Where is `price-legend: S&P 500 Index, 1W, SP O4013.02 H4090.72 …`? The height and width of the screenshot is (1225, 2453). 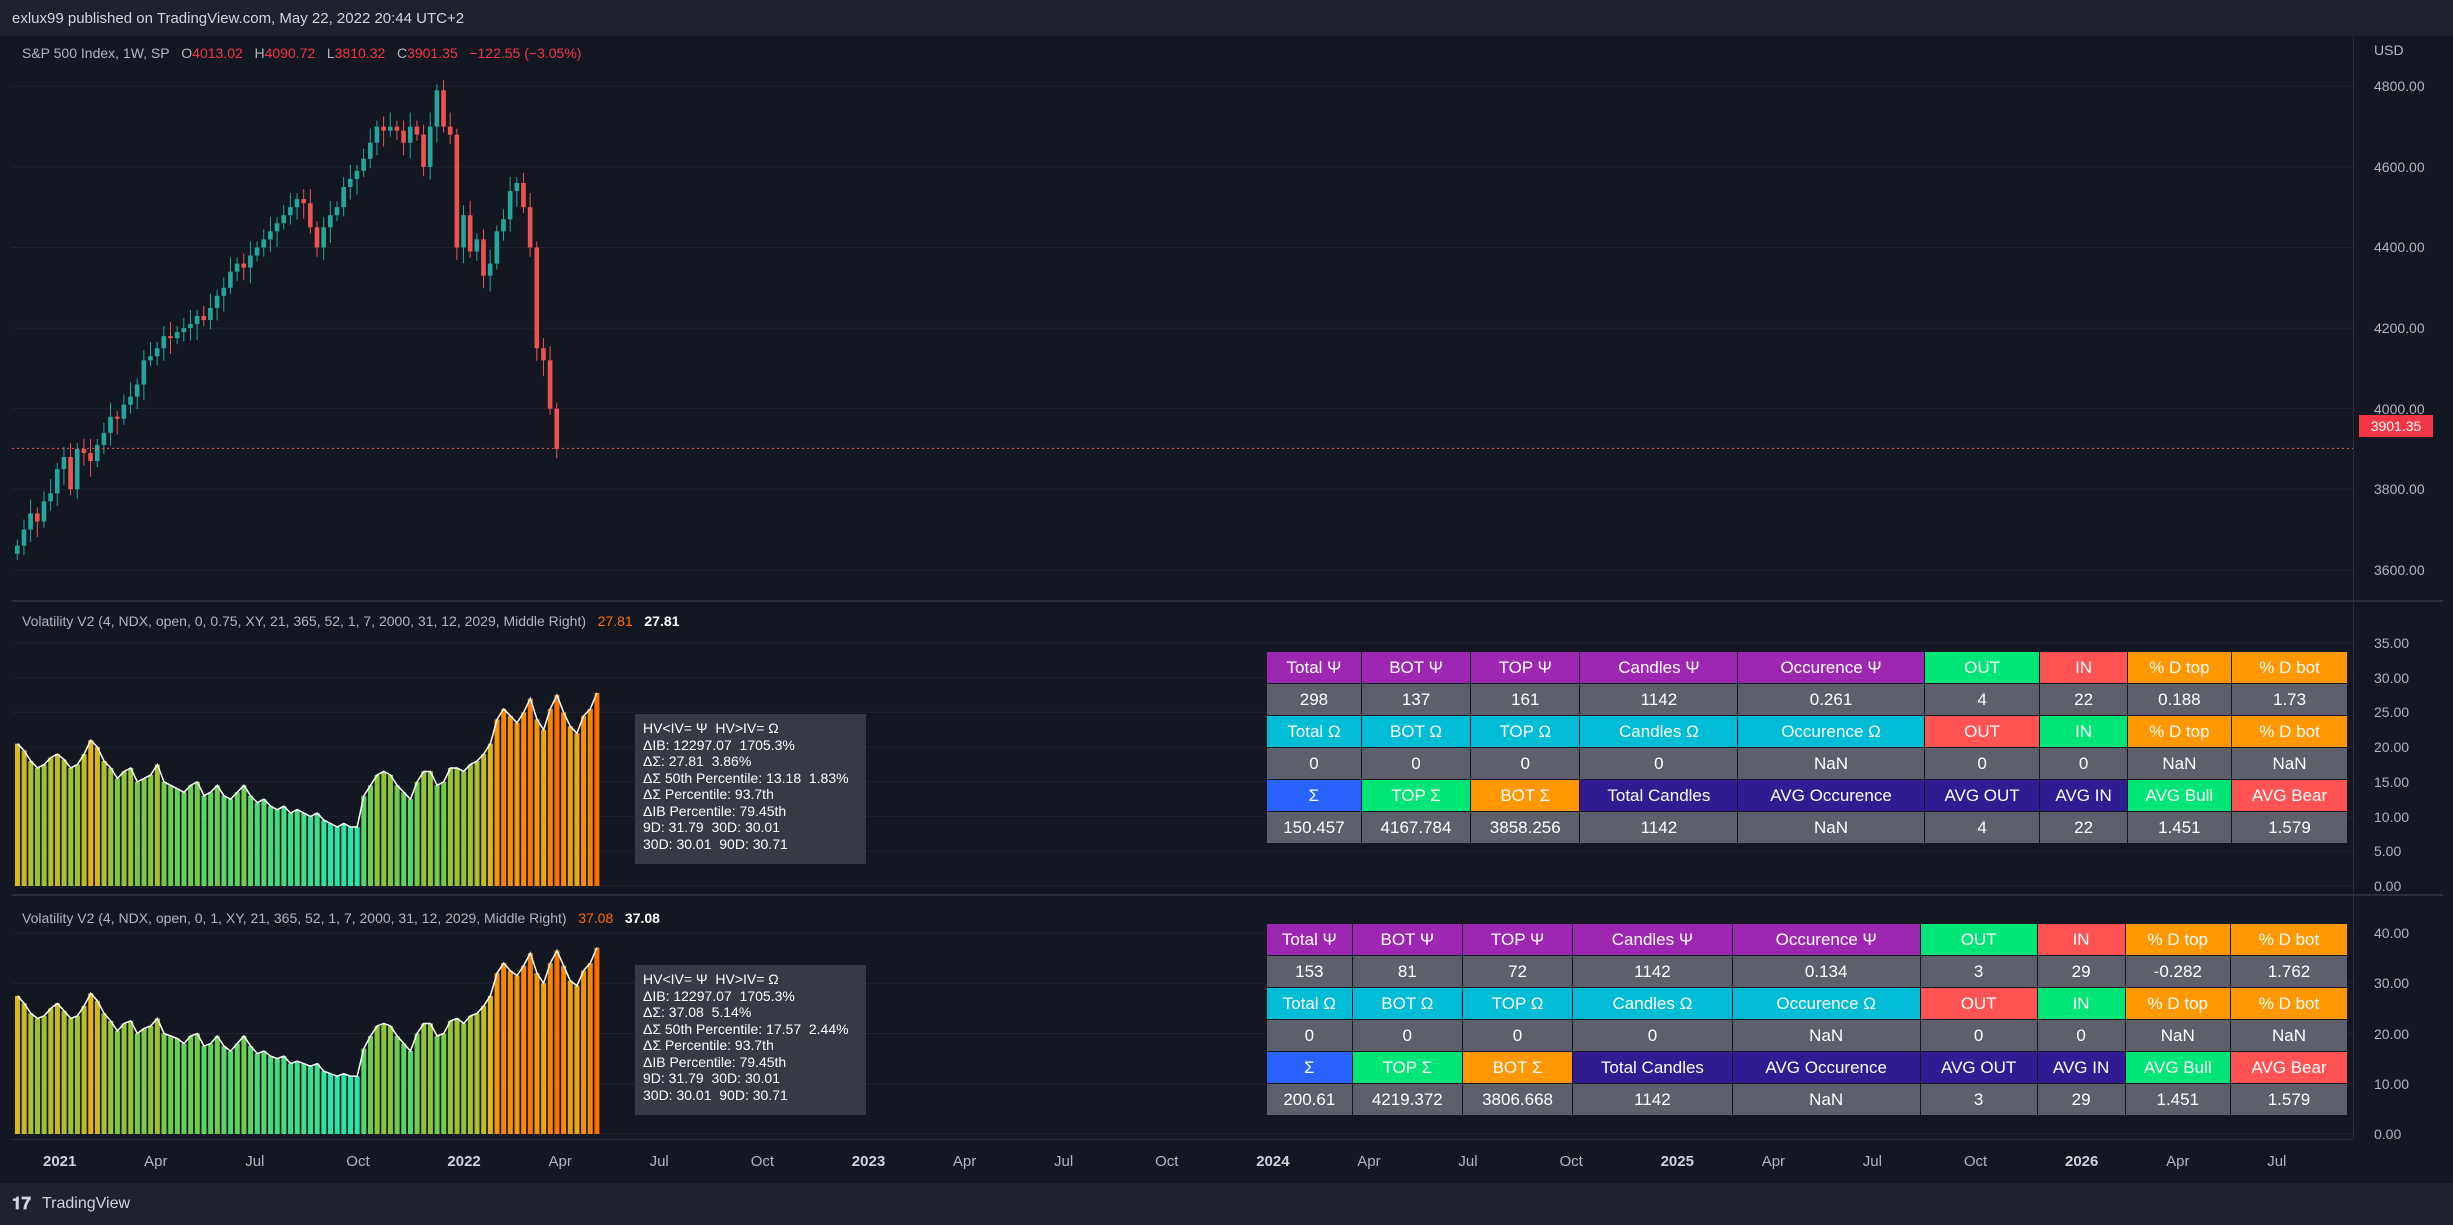 price-legend: S&P 500 Index, 1W, SP O4013.02 H4090.72 … is located at coordinates (301, 53).